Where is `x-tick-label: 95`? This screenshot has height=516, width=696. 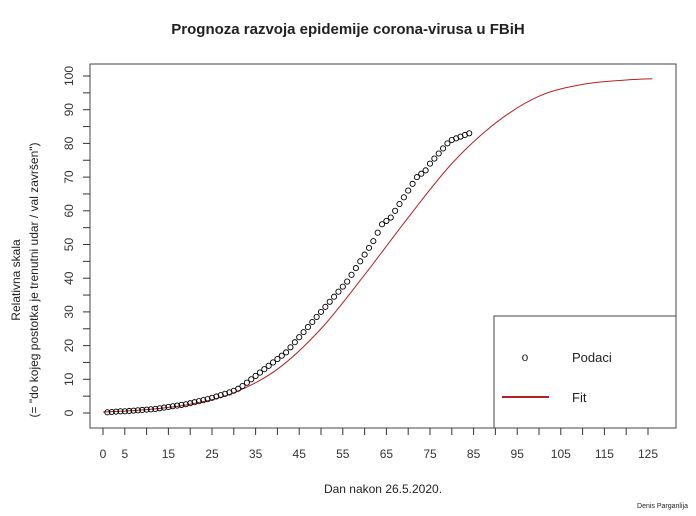
x-tick-label: 95 is located at coordinates (518, 454).